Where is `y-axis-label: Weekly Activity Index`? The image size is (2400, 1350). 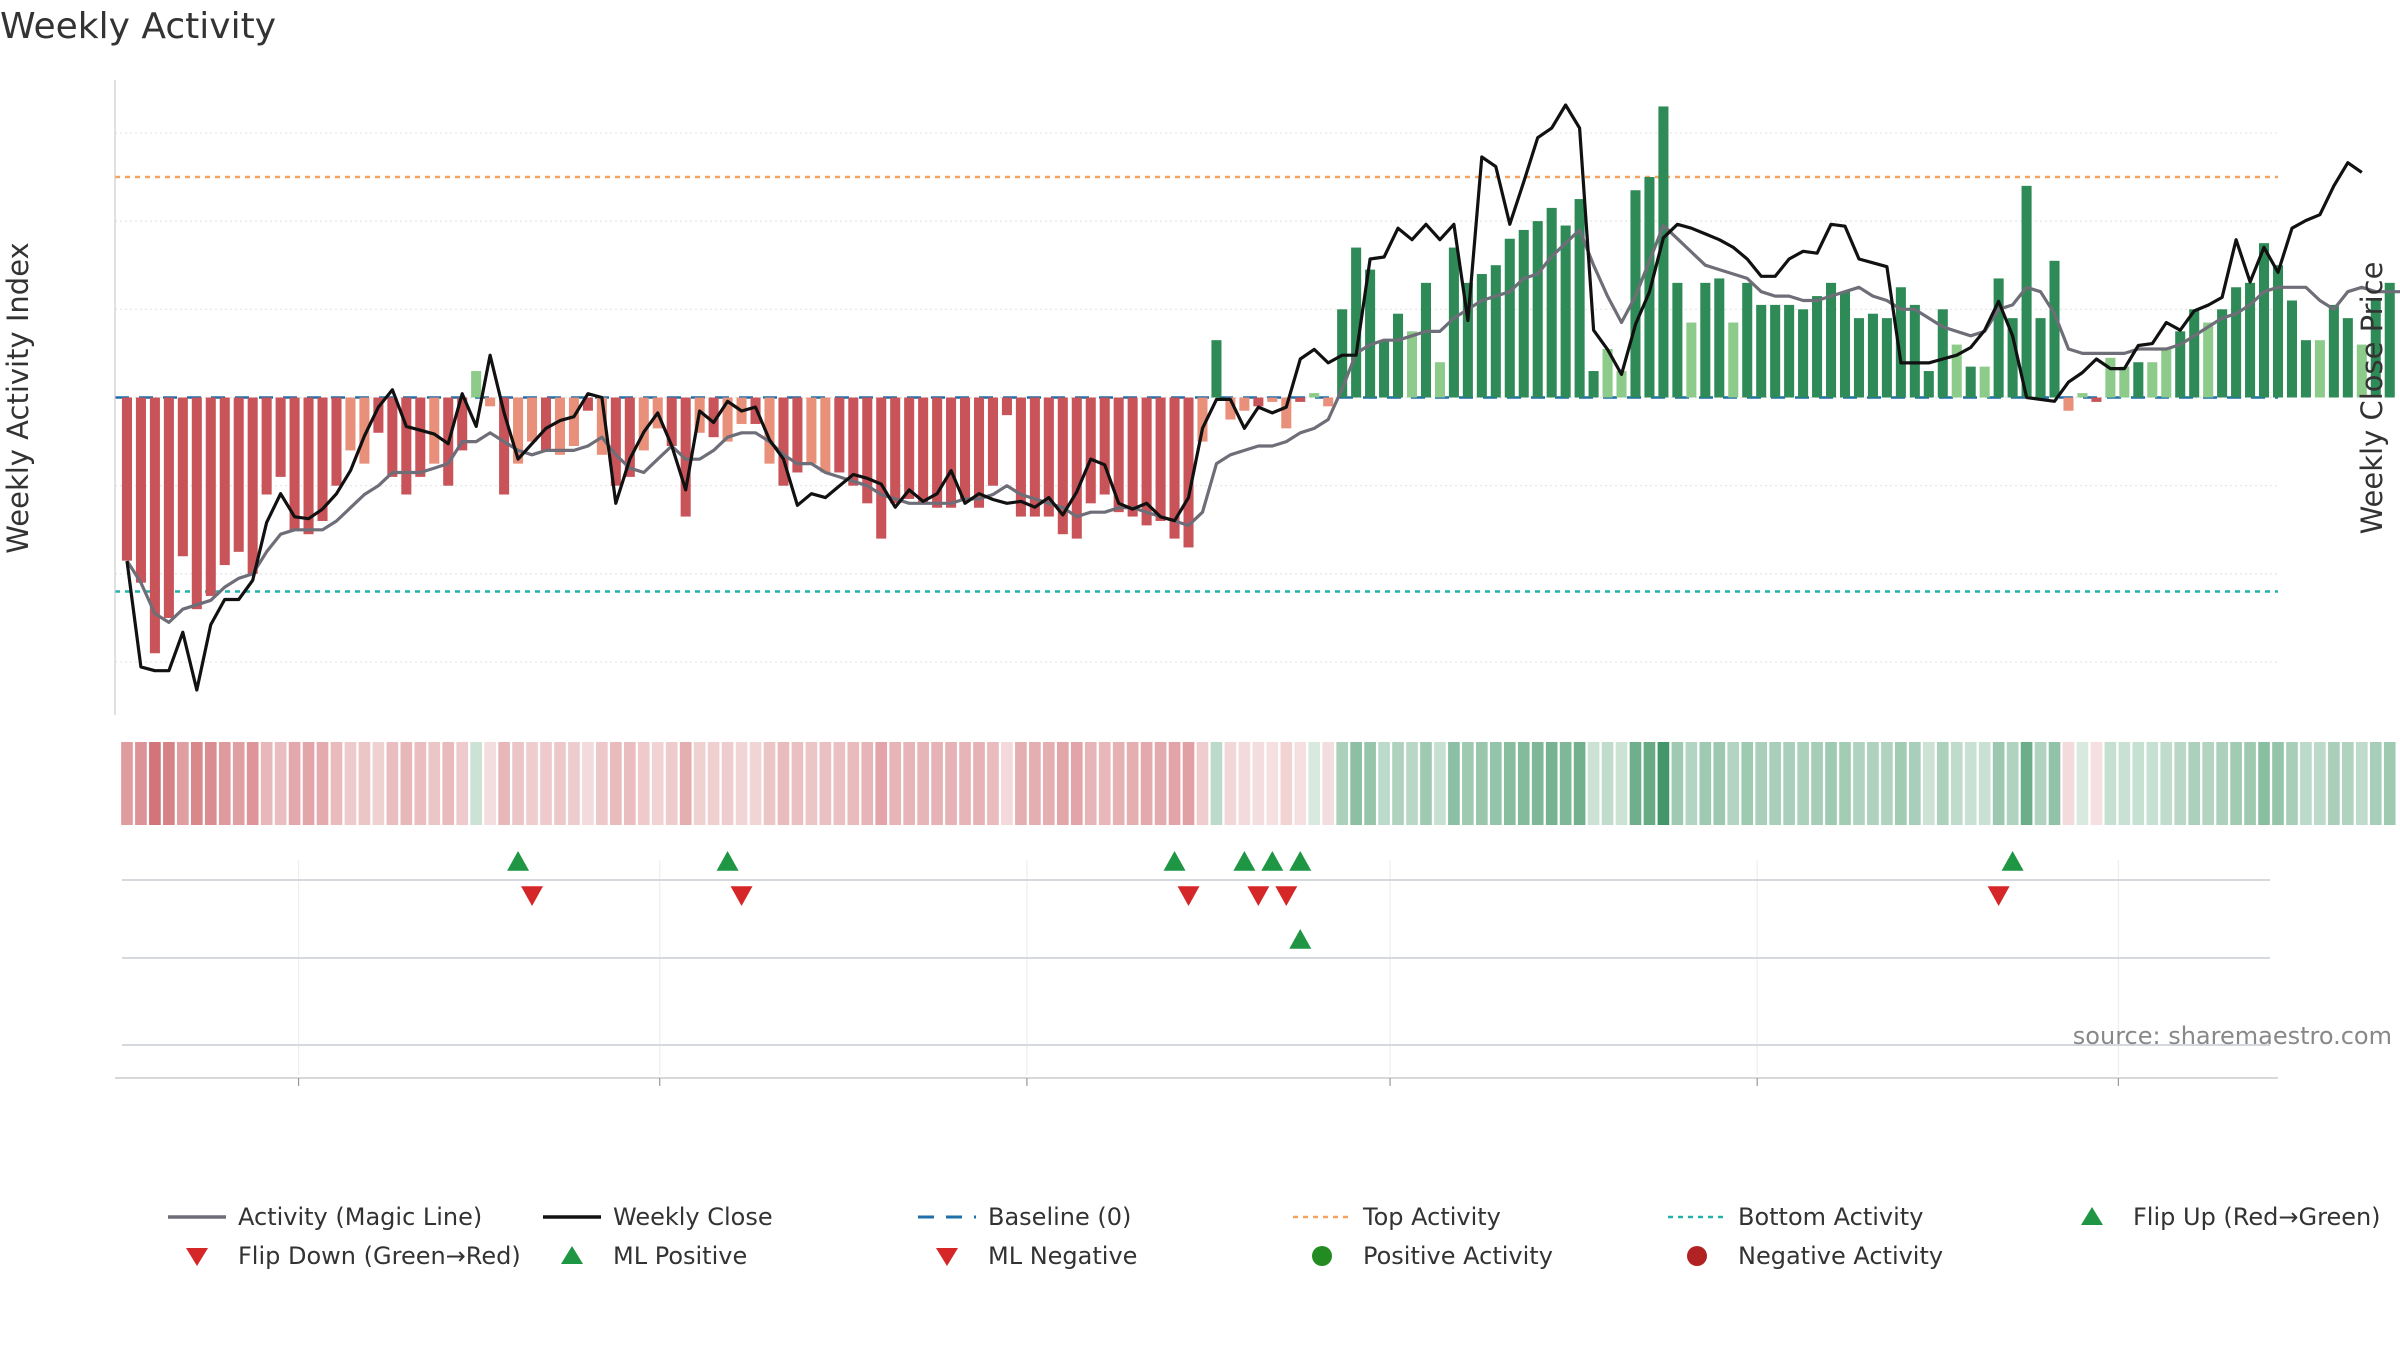
y-axis-label: Weekly Activity Index is located at coordinates (18, 397).